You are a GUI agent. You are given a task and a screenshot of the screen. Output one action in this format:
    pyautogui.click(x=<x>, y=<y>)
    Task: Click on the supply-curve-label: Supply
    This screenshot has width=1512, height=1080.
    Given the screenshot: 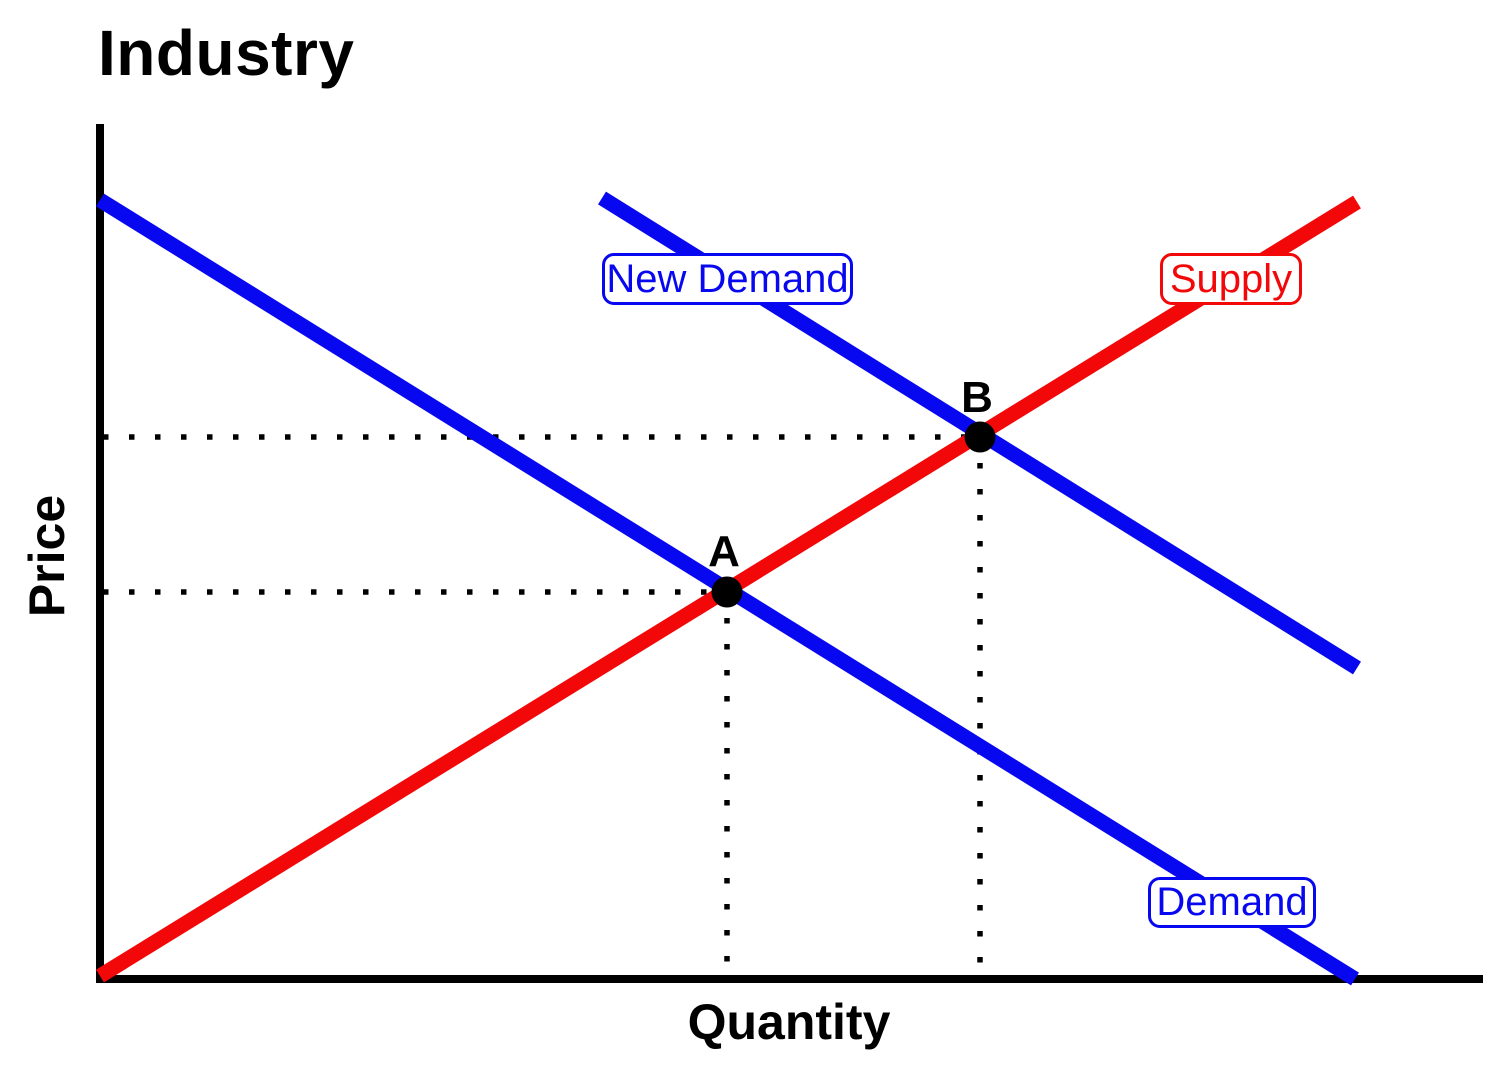 What is the action you would take?
    pyautogui.click(x=1231, y=279)
    